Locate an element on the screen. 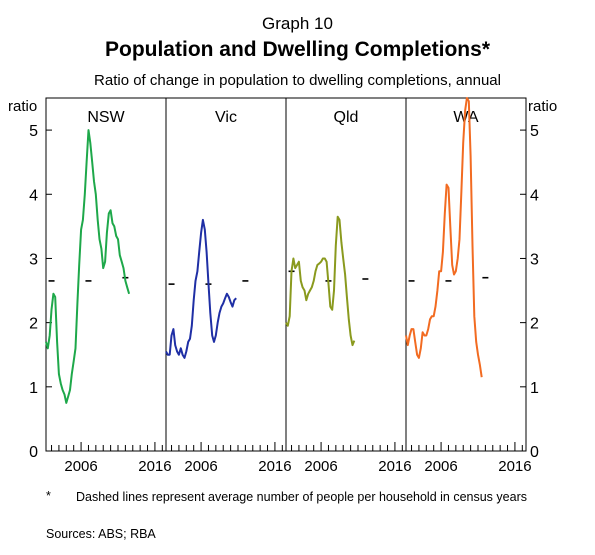 This screenshot has height=555, width=595. y-tick-label-left: 2 is located at coordinates (33, 324).